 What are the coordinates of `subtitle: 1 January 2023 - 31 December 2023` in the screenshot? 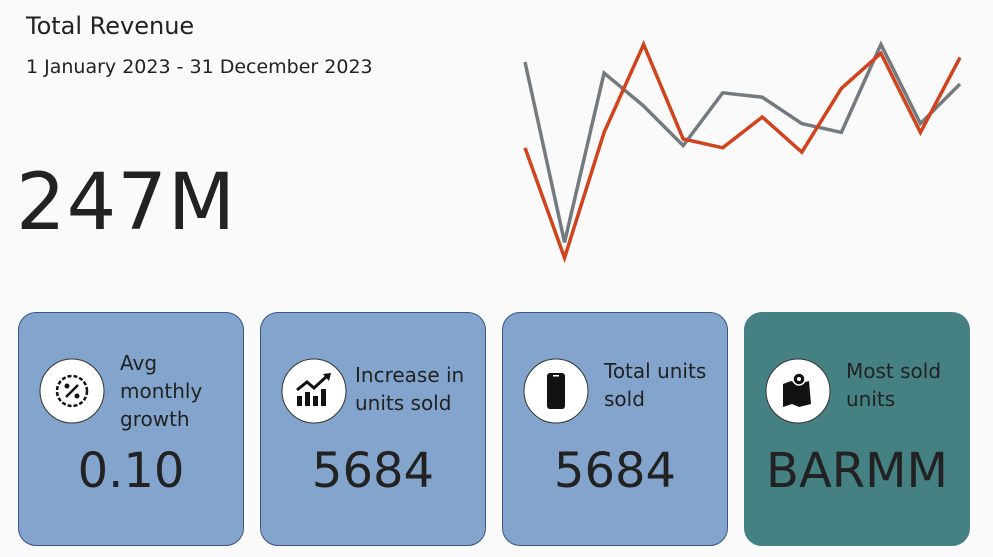 It's located at (199, 67).